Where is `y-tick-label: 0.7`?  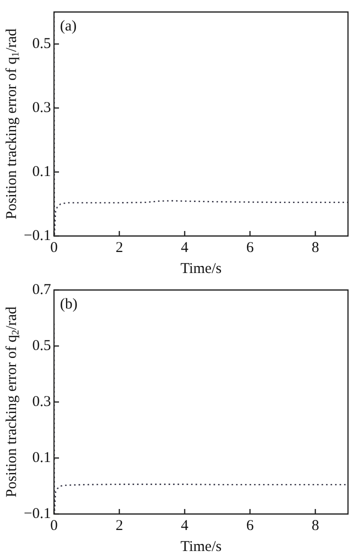 y-tick-label: 0.7 is located at coordinates (42, 290).